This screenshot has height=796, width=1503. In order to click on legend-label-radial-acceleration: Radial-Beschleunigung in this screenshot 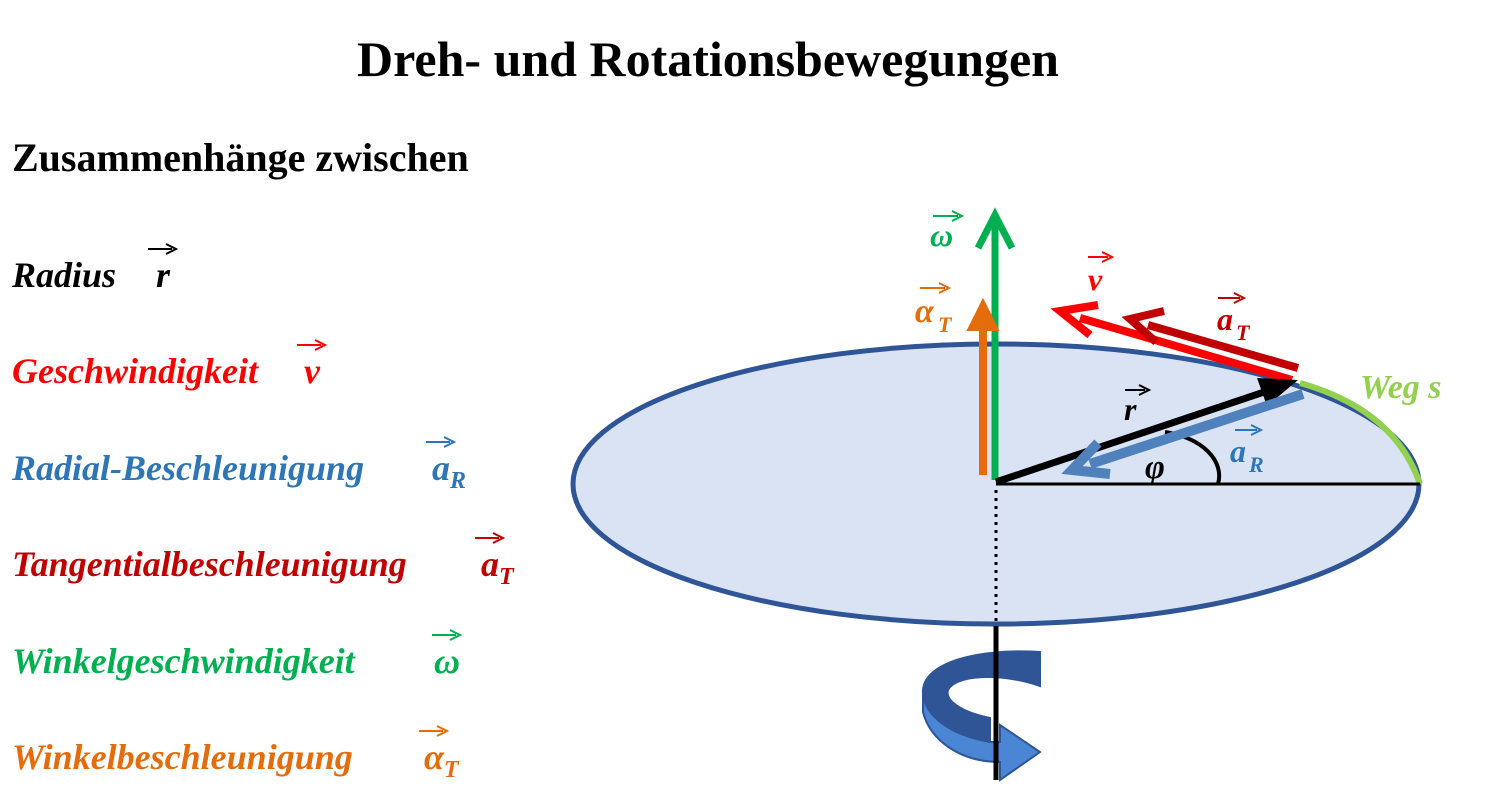, I will do `click(188, 468)`.